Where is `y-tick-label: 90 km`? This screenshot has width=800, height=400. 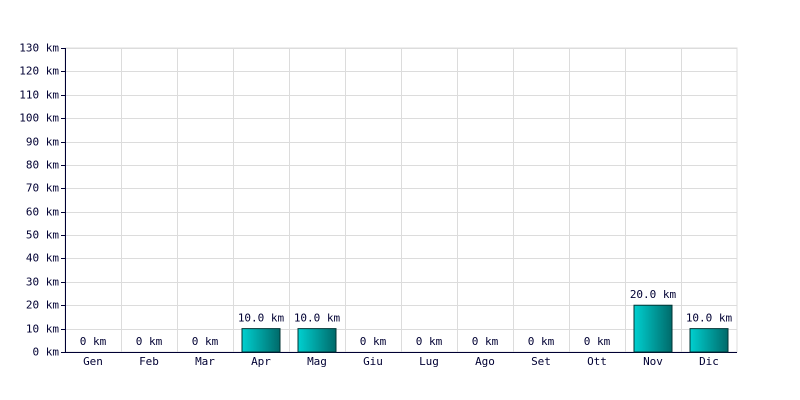 y-tick-label: 90 km is located at coordinates (42, 142).